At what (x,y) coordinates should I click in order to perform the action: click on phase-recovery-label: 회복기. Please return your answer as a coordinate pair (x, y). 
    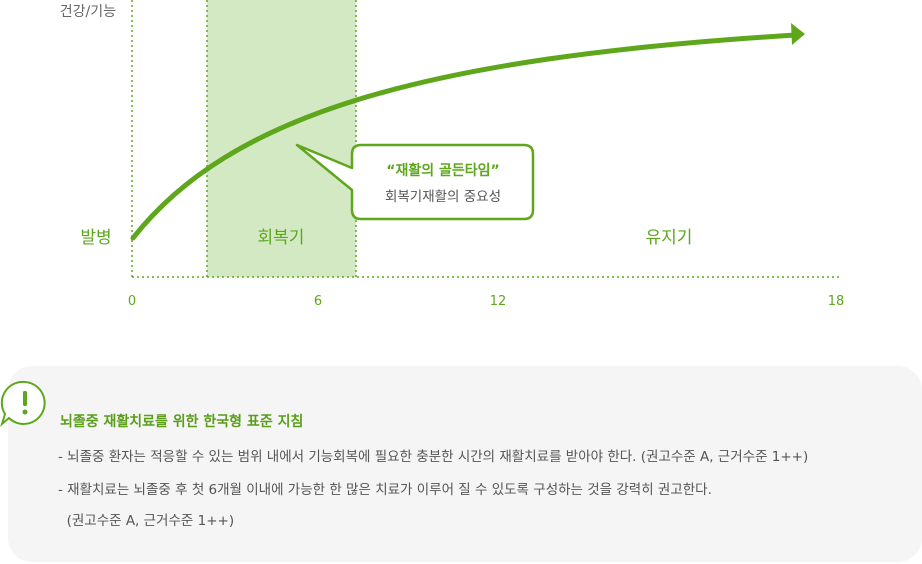
    Looking at the image, I should click on (281, 238).